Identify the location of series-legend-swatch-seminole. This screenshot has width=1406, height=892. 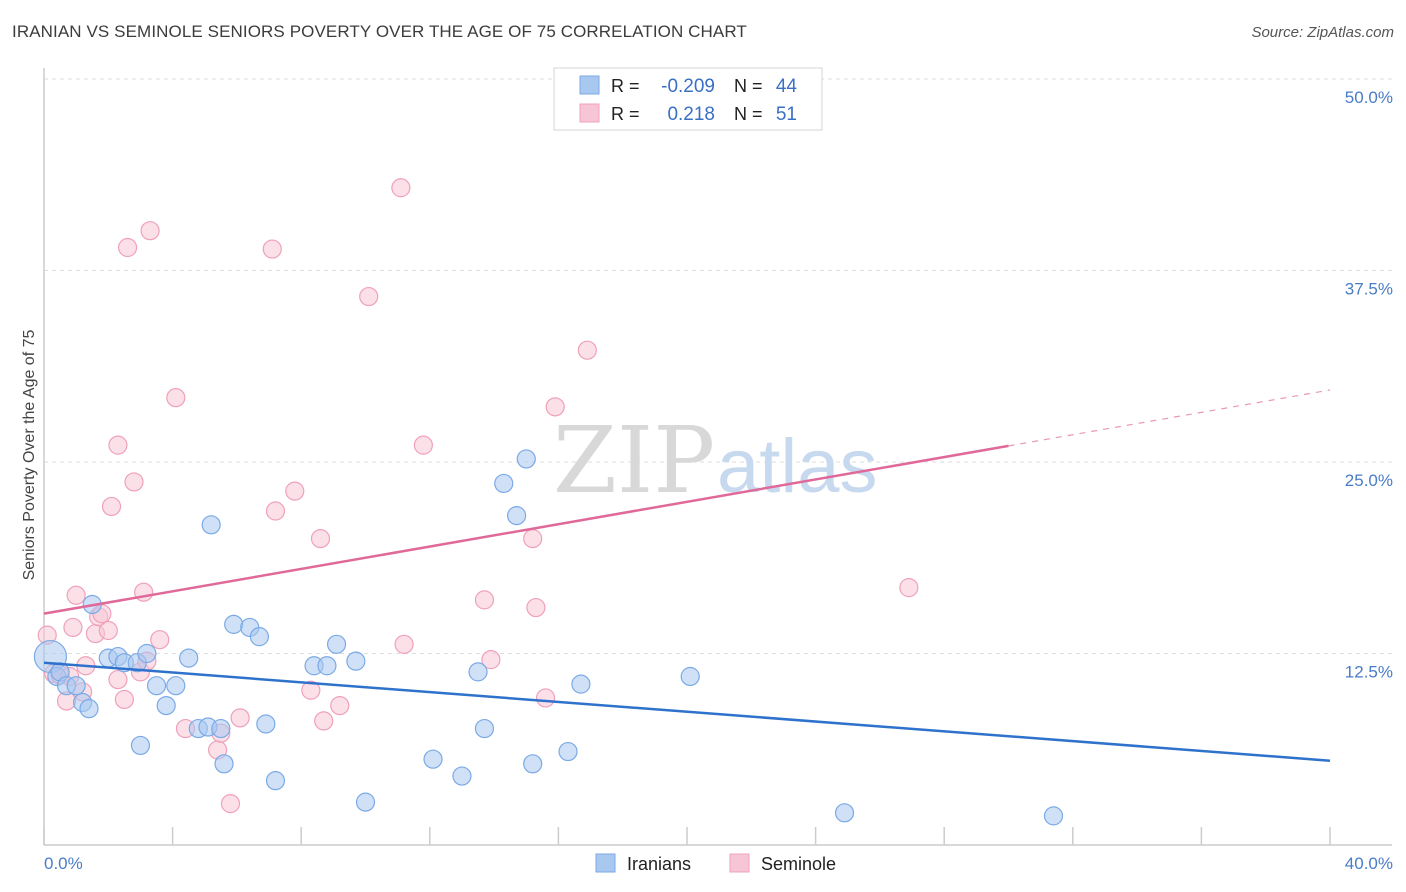
(739, 863).